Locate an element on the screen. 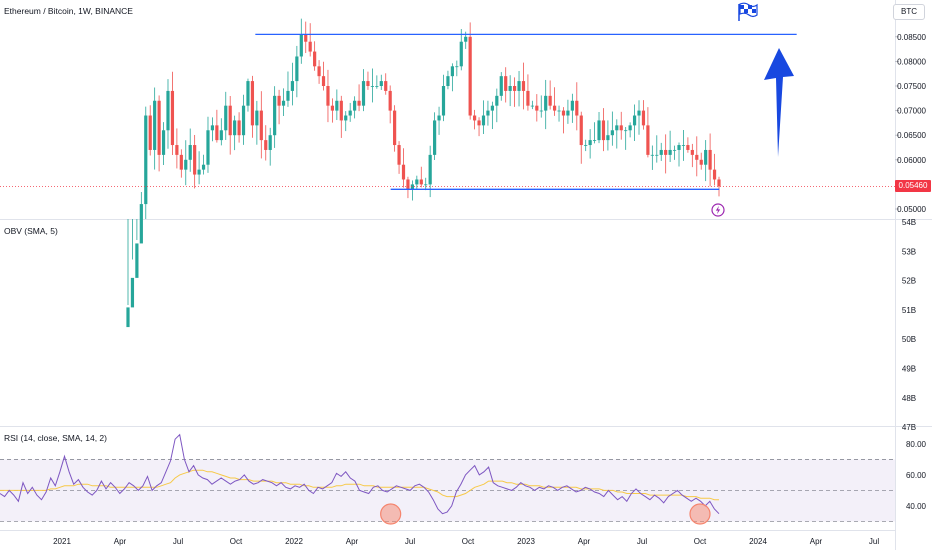  currency-button: BTC is located at coordinates (909, 12).